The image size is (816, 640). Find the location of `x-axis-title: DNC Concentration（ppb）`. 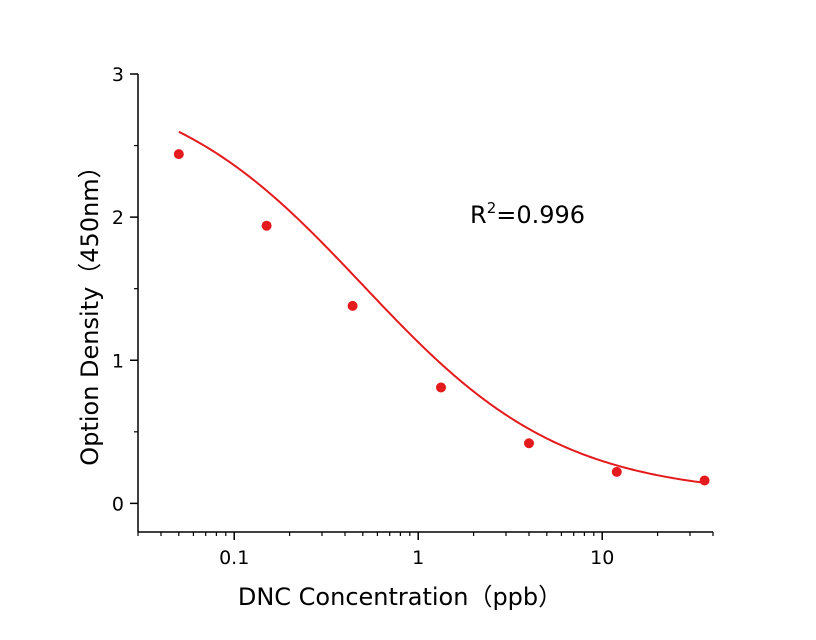

x-axis-title: DNC Concentration（ppb） is located at coordinates (400, 597).